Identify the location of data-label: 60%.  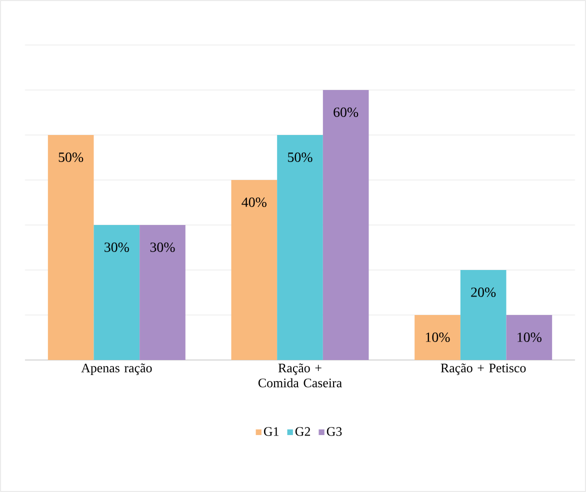
(346, 112).